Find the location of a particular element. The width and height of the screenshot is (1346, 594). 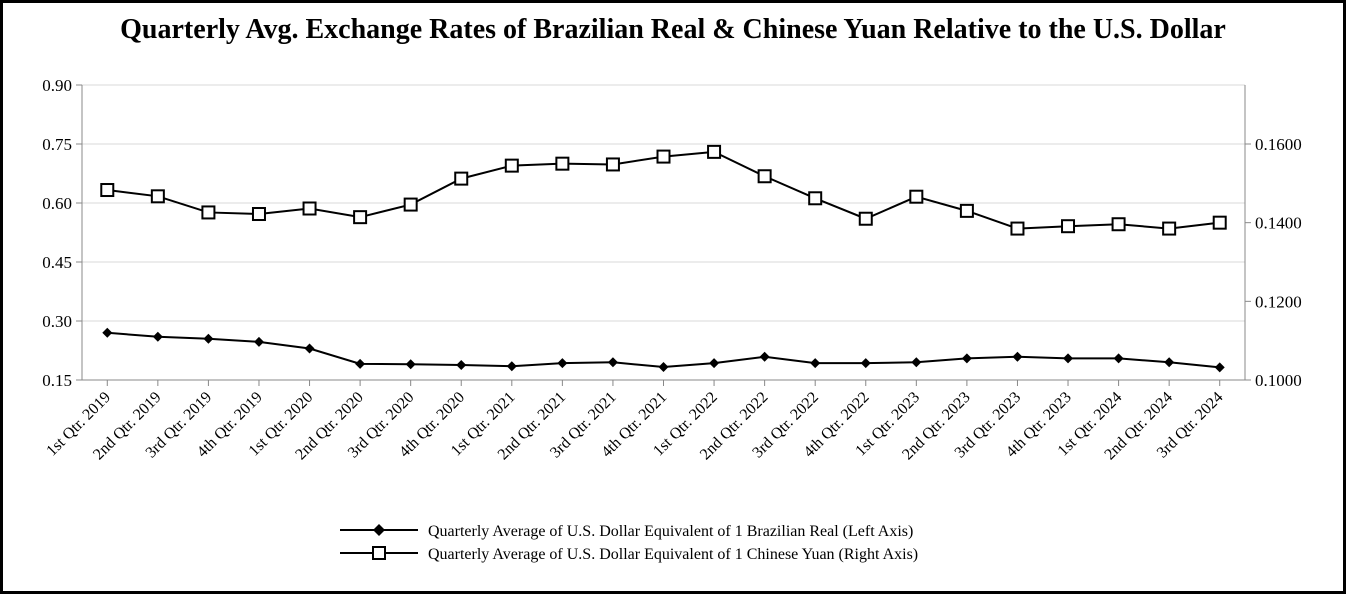

legend-yuan-marker is located at coordinates (379, 553).